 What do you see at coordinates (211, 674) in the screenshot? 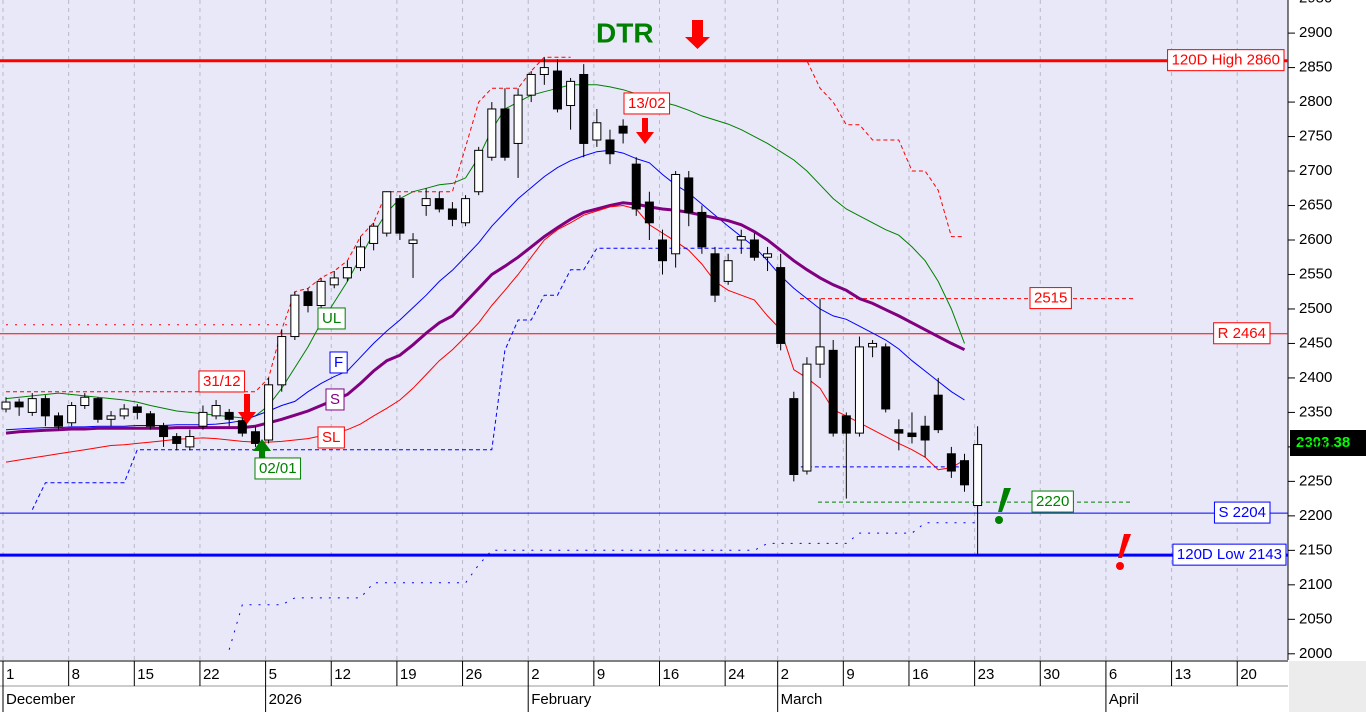
I see `x-tick-label: 22` at bounding box center [211, 674].